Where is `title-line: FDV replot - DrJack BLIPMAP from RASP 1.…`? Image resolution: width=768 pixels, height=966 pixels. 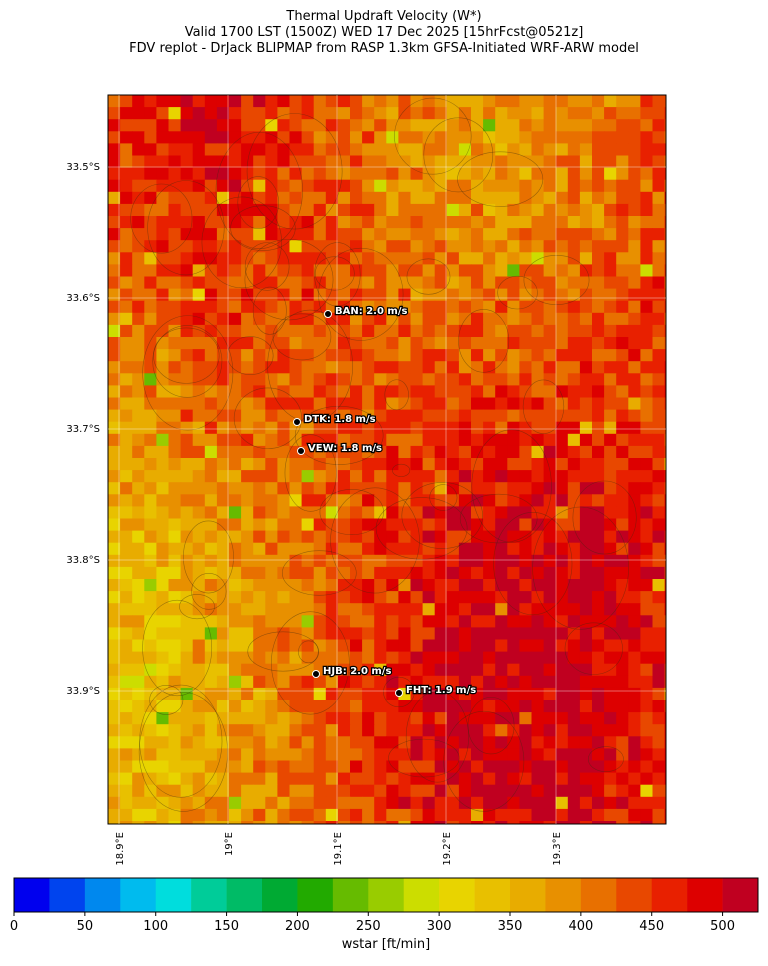 title-line: FDV replot - DrJack BLIPMAP from RASP 1.… is located at coordinates (384, 48).